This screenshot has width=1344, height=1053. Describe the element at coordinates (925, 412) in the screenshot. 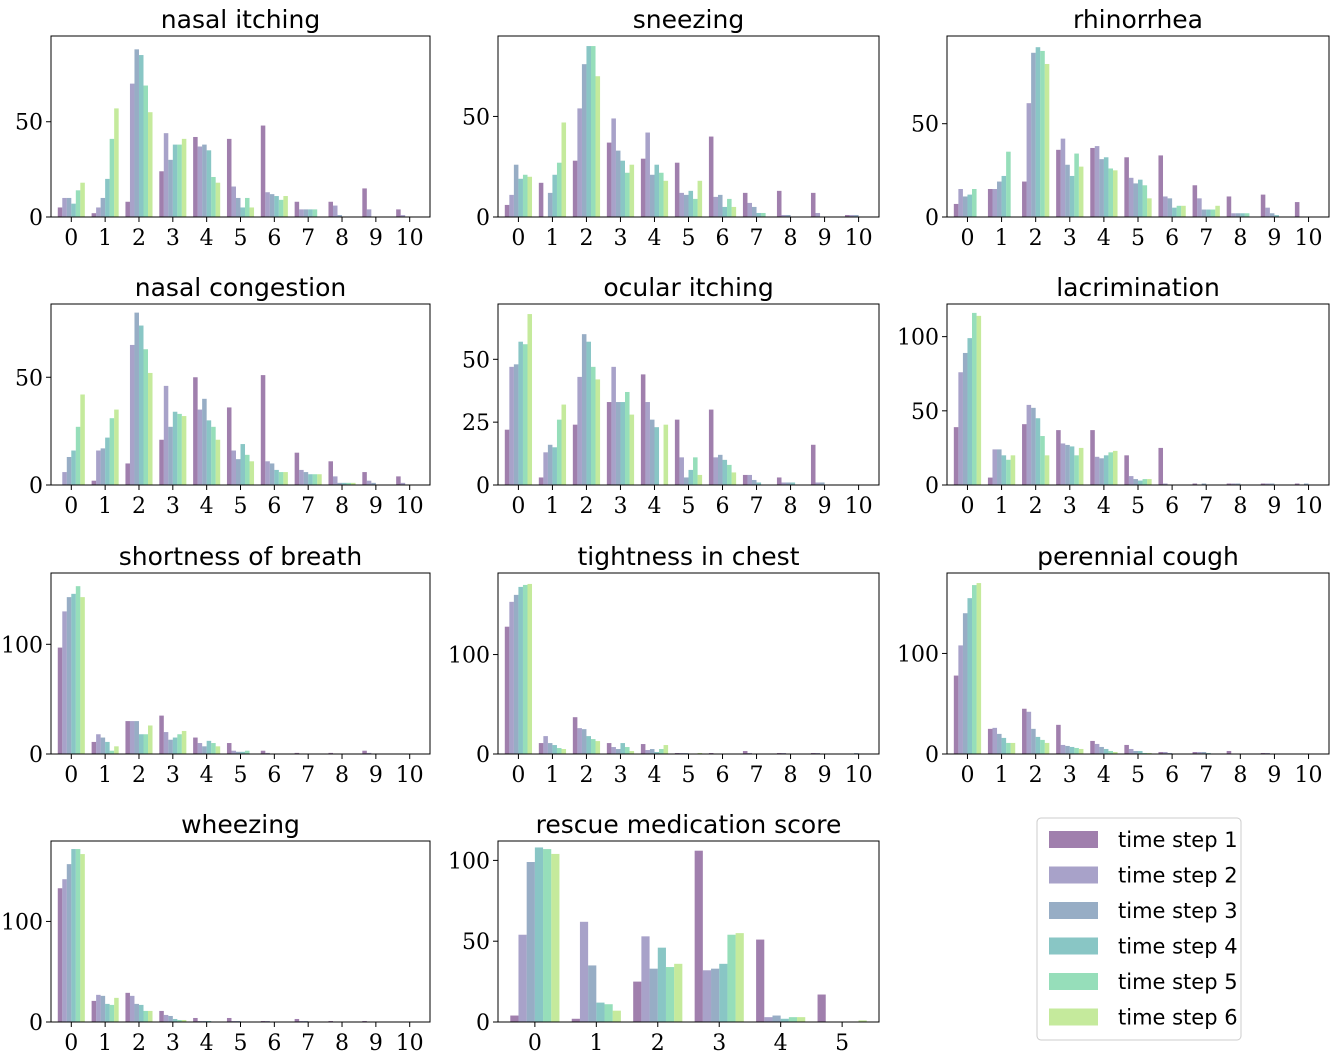

I see `y-tick-label: 50` at that location.